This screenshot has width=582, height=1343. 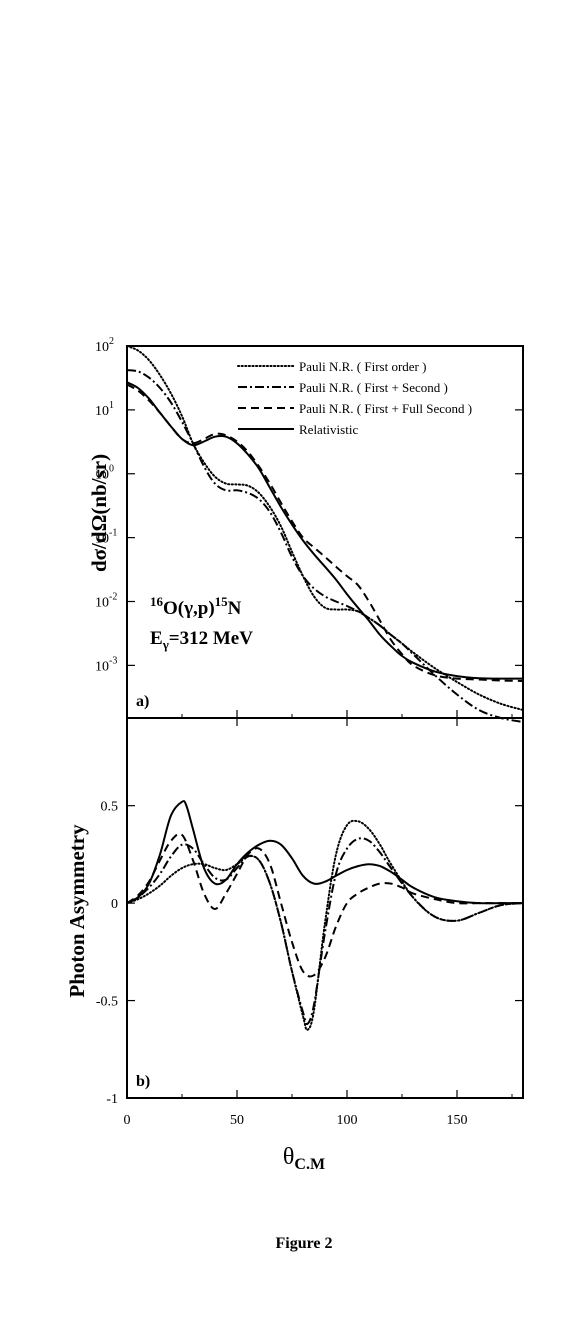 I want to click on legend-label-pauli-n-r-first-second: Pauli N.R. ( First + Second ), so click(x=373, y=387).